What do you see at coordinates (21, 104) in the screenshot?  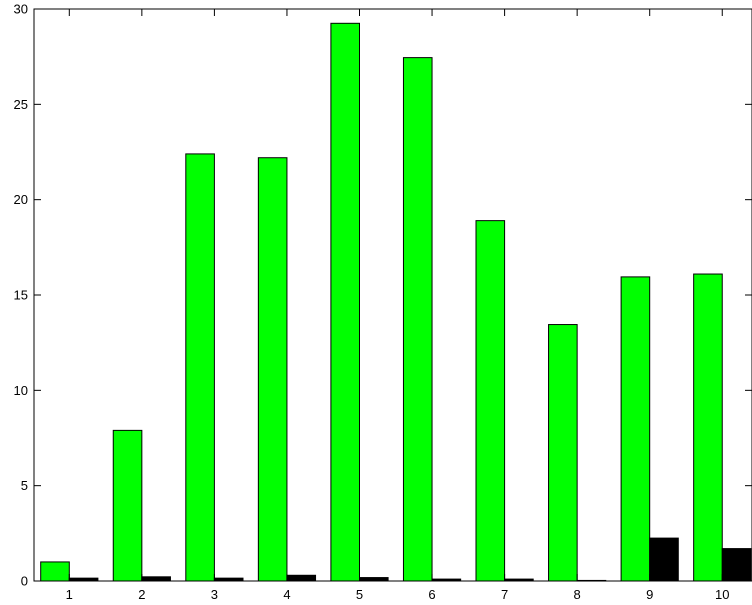 I see `y-tick-label: 25` at bounding box center [21, 104].